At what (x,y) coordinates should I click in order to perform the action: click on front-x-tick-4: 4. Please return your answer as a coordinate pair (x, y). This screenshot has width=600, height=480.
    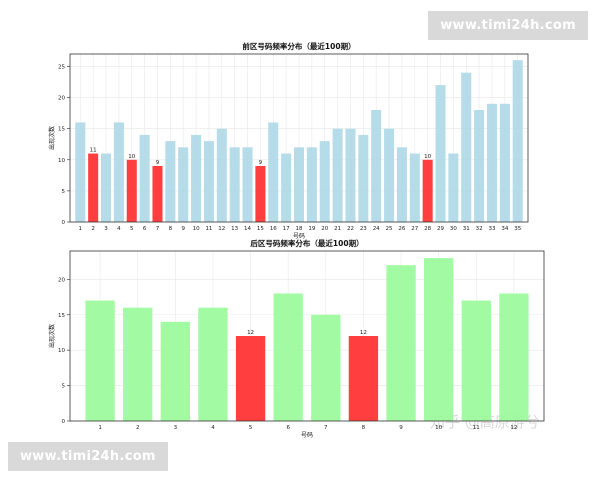
    Looking at the image, I should click on (119, 229).